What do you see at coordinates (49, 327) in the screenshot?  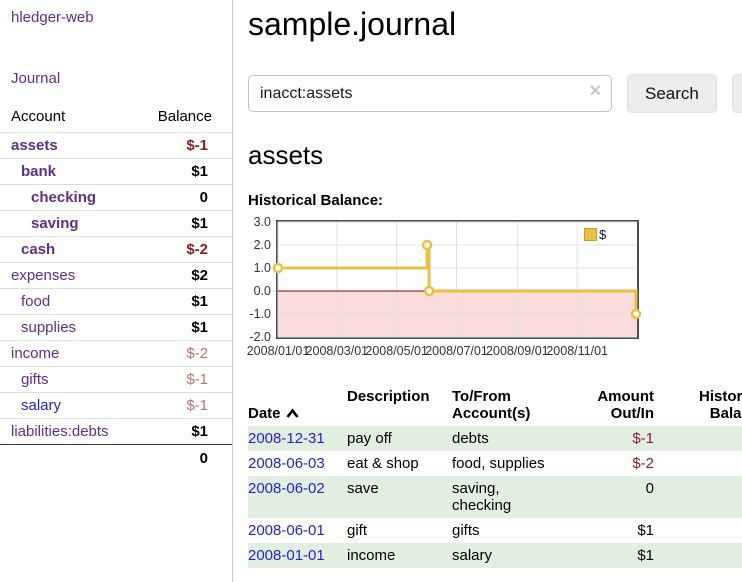 I see `account-link: supplies` at bounding box center [49, 327].